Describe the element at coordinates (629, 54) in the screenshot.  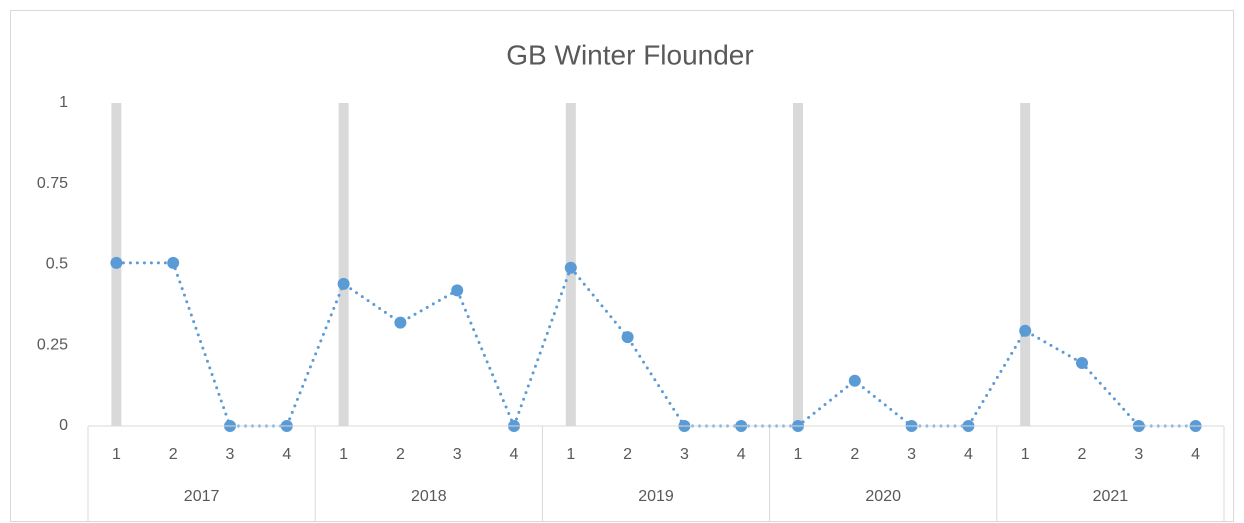
I see `chart-title: GB Winter Flounder` at that location.